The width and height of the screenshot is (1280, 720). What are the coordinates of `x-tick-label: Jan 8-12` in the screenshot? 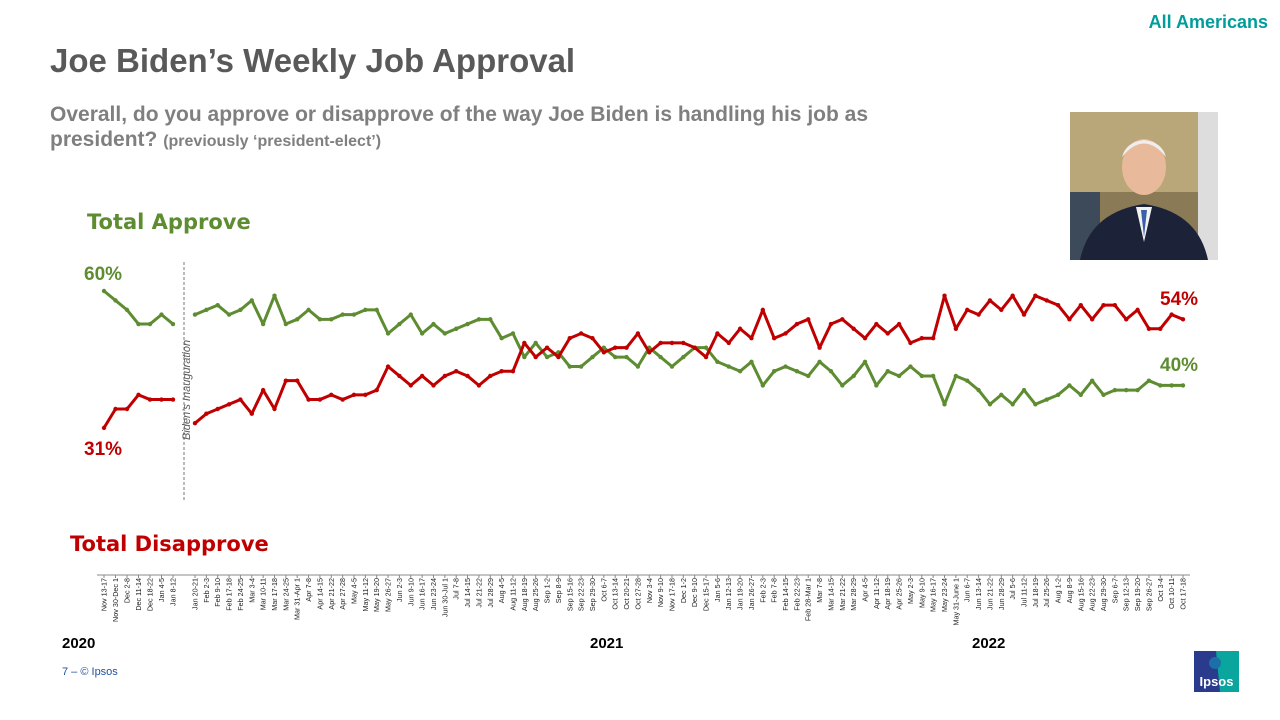 It's located at (173, 592).